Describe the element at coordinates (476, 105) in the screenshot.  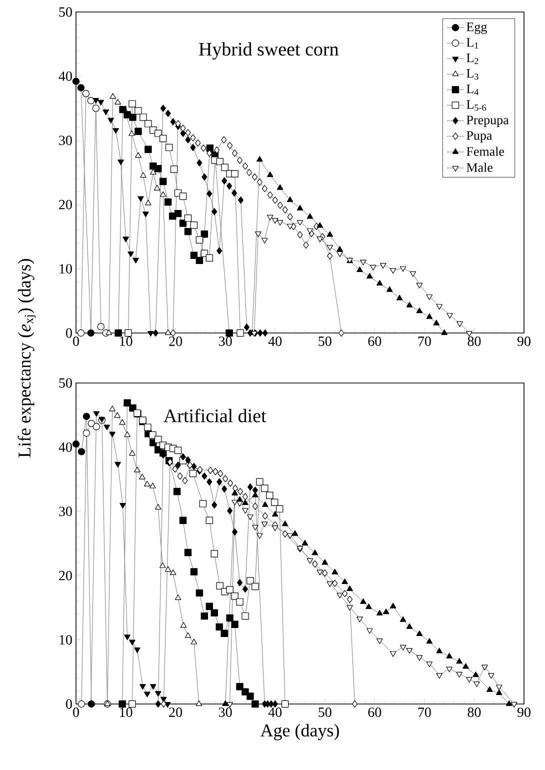
I see `legend-label: L$_{5-6}$` at that location.